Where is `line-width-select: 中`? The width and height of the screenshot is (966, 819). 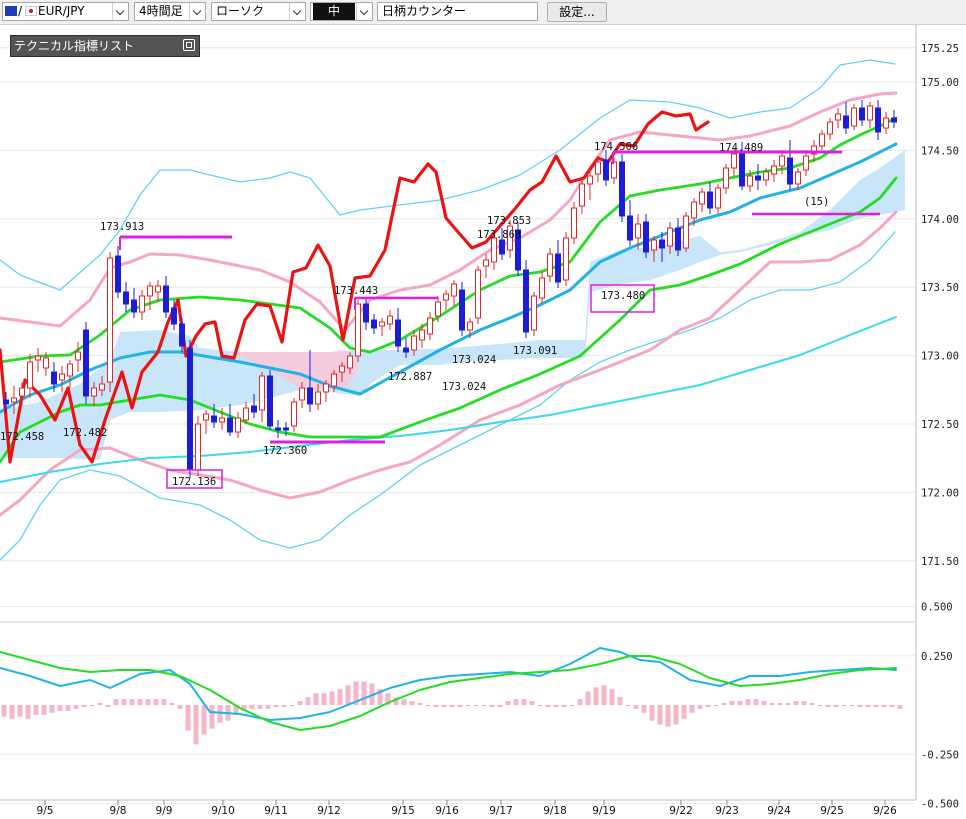 line-width-select: 中 is located at coordinates (341, 11).